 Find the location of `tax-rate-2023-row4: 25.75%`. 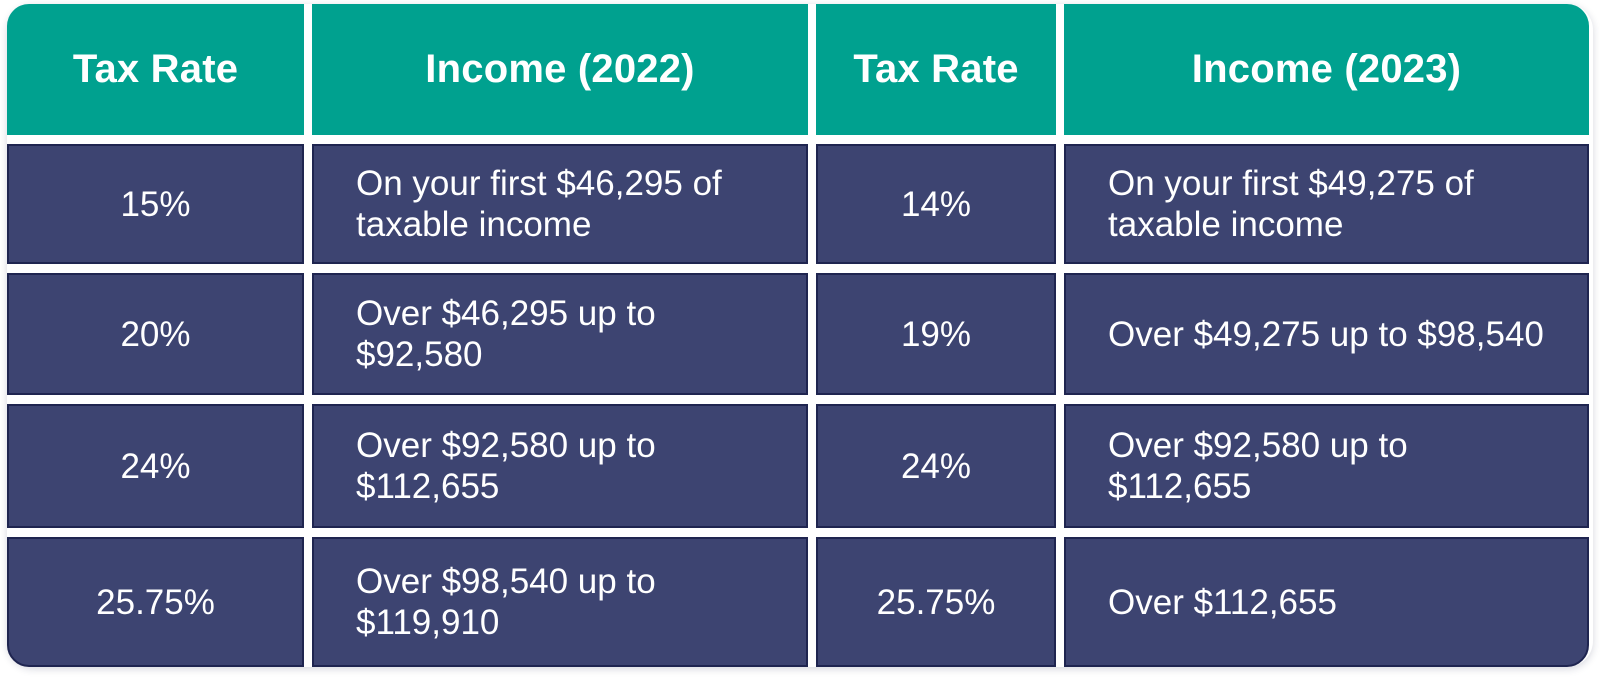

tax-rate-2023-row4: 25.75% is located at coordinates (936, 602).